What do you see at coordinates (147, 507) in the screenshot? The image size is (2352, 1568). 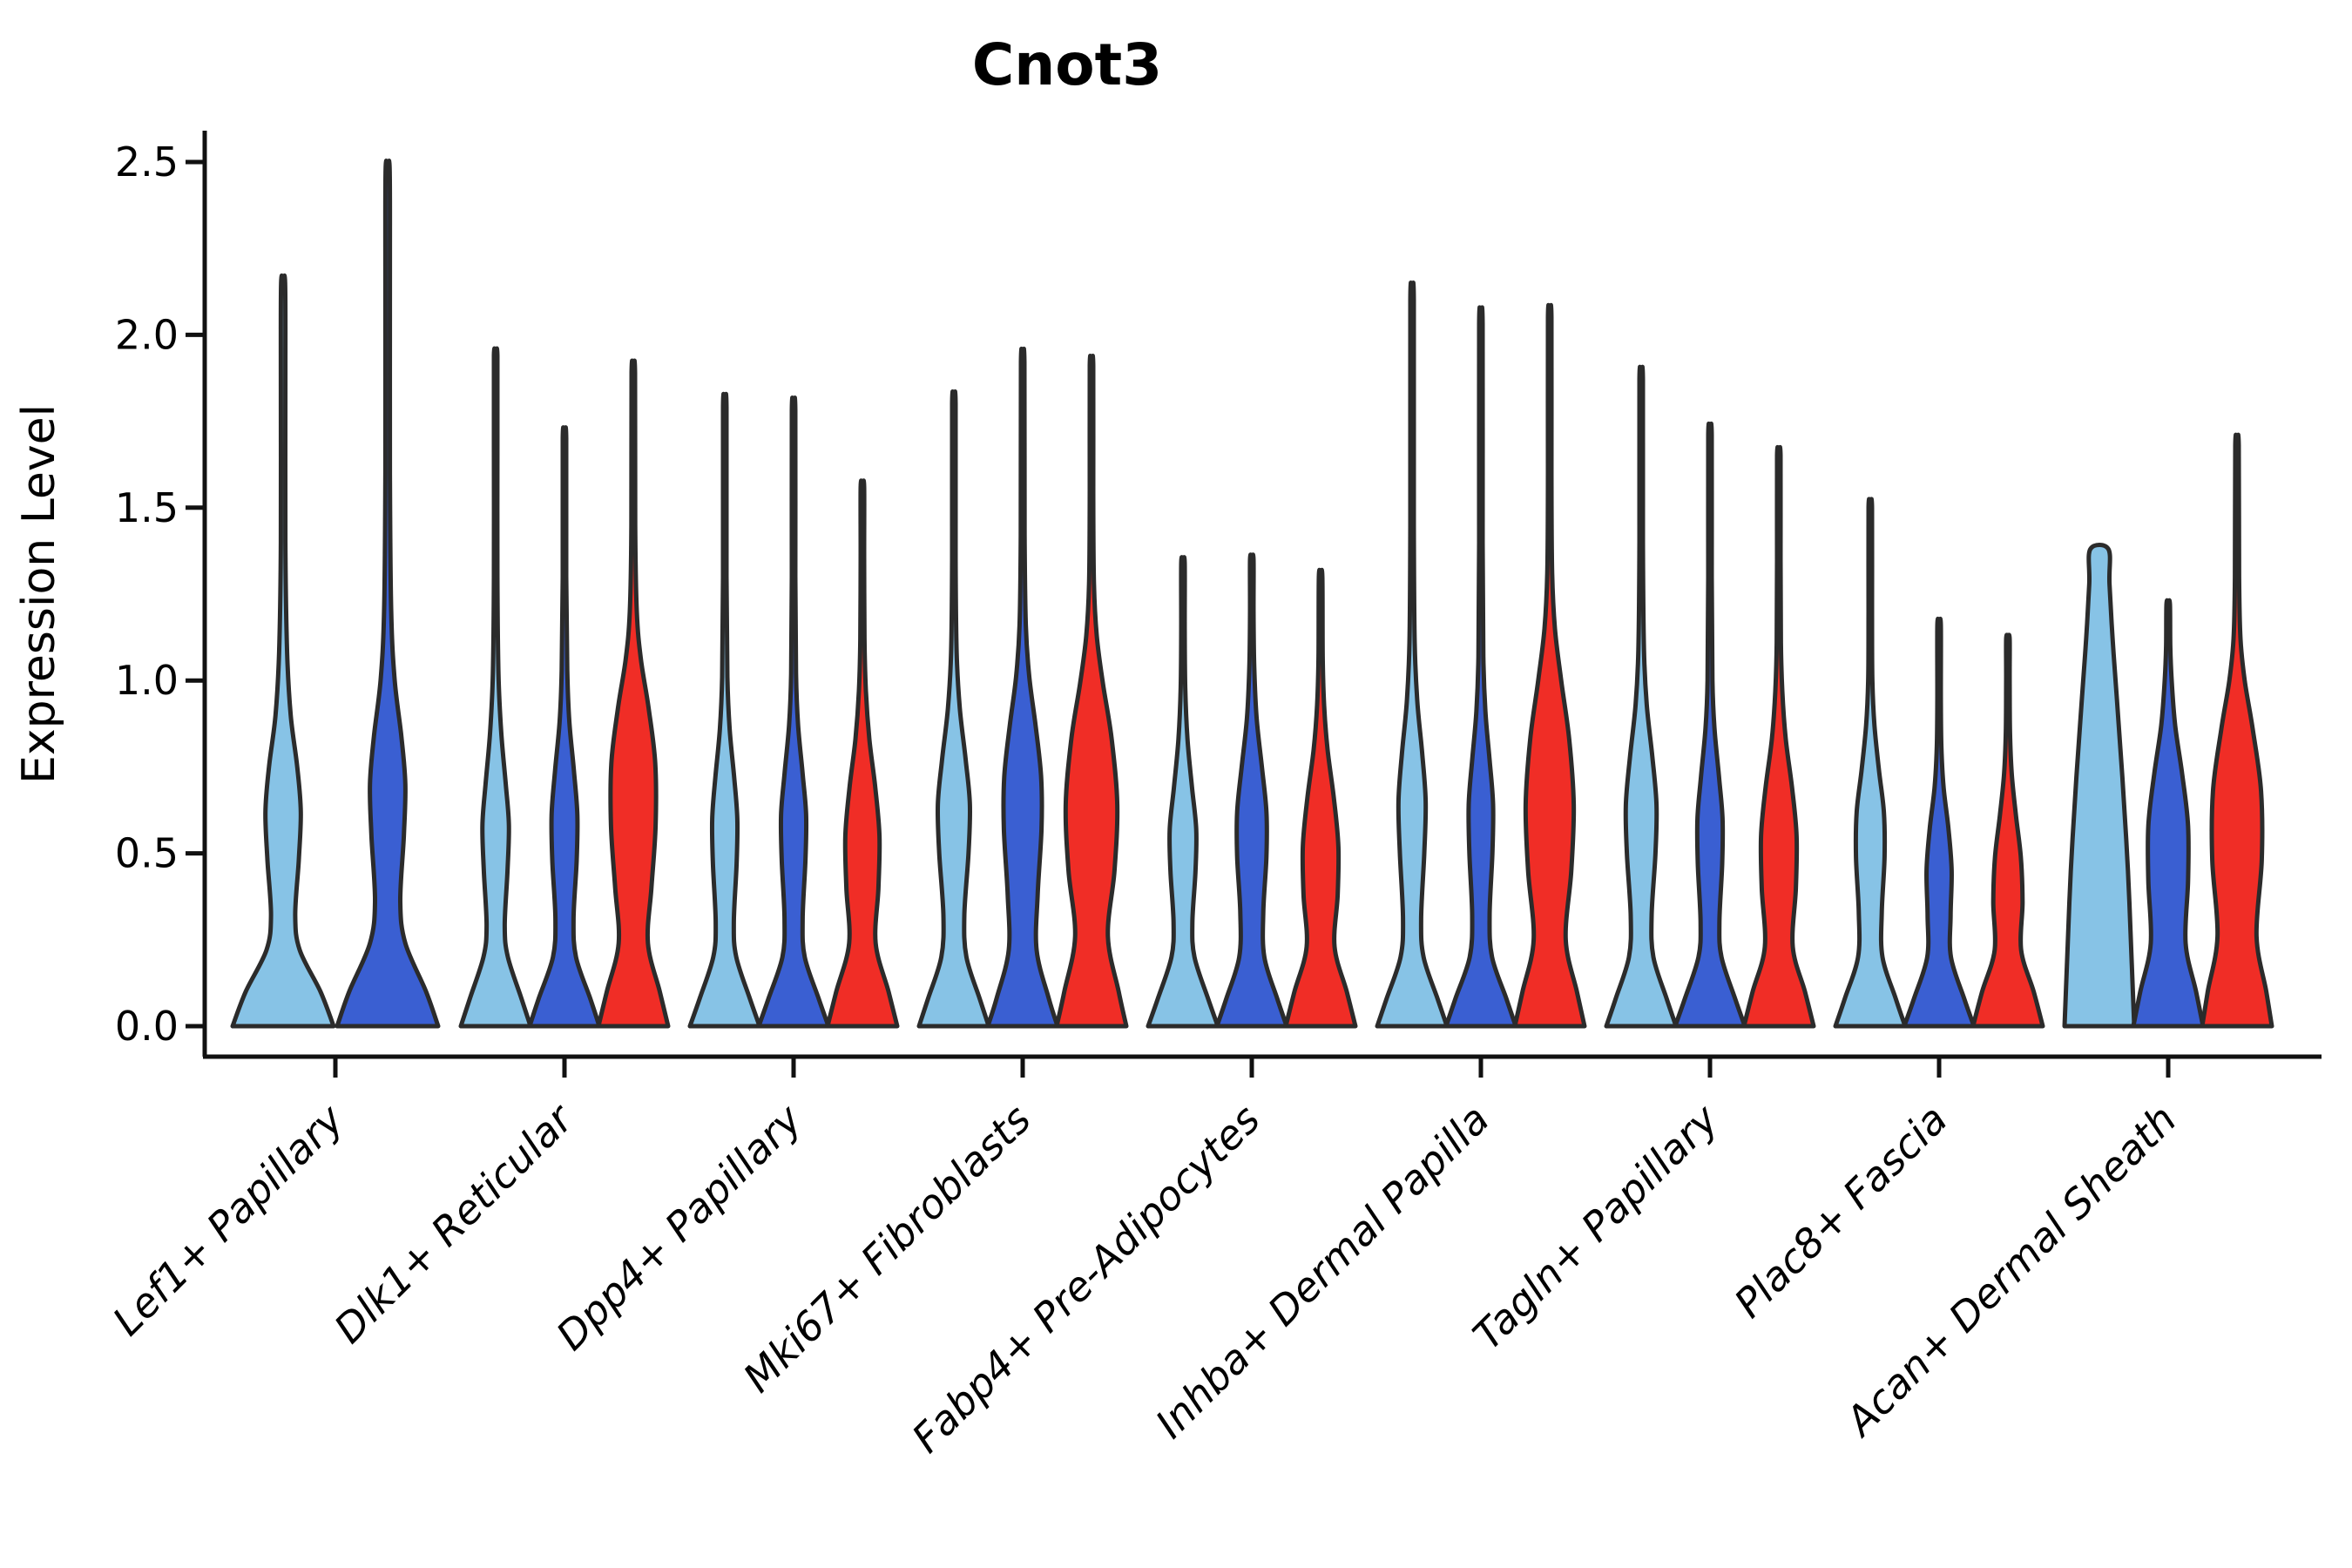 I see `y-tick-label: 1.5` at bounding box center [147, 507].